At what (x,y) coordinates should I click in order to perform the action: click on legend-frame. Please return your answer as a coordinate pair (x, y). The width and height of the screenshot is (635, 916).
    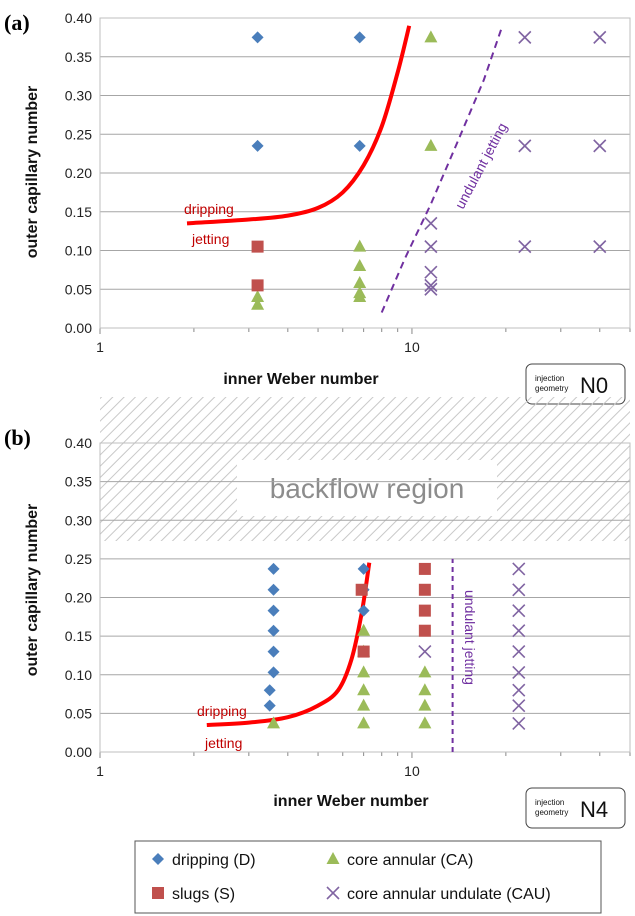
    Looking at the image, I should click on (368, 877).